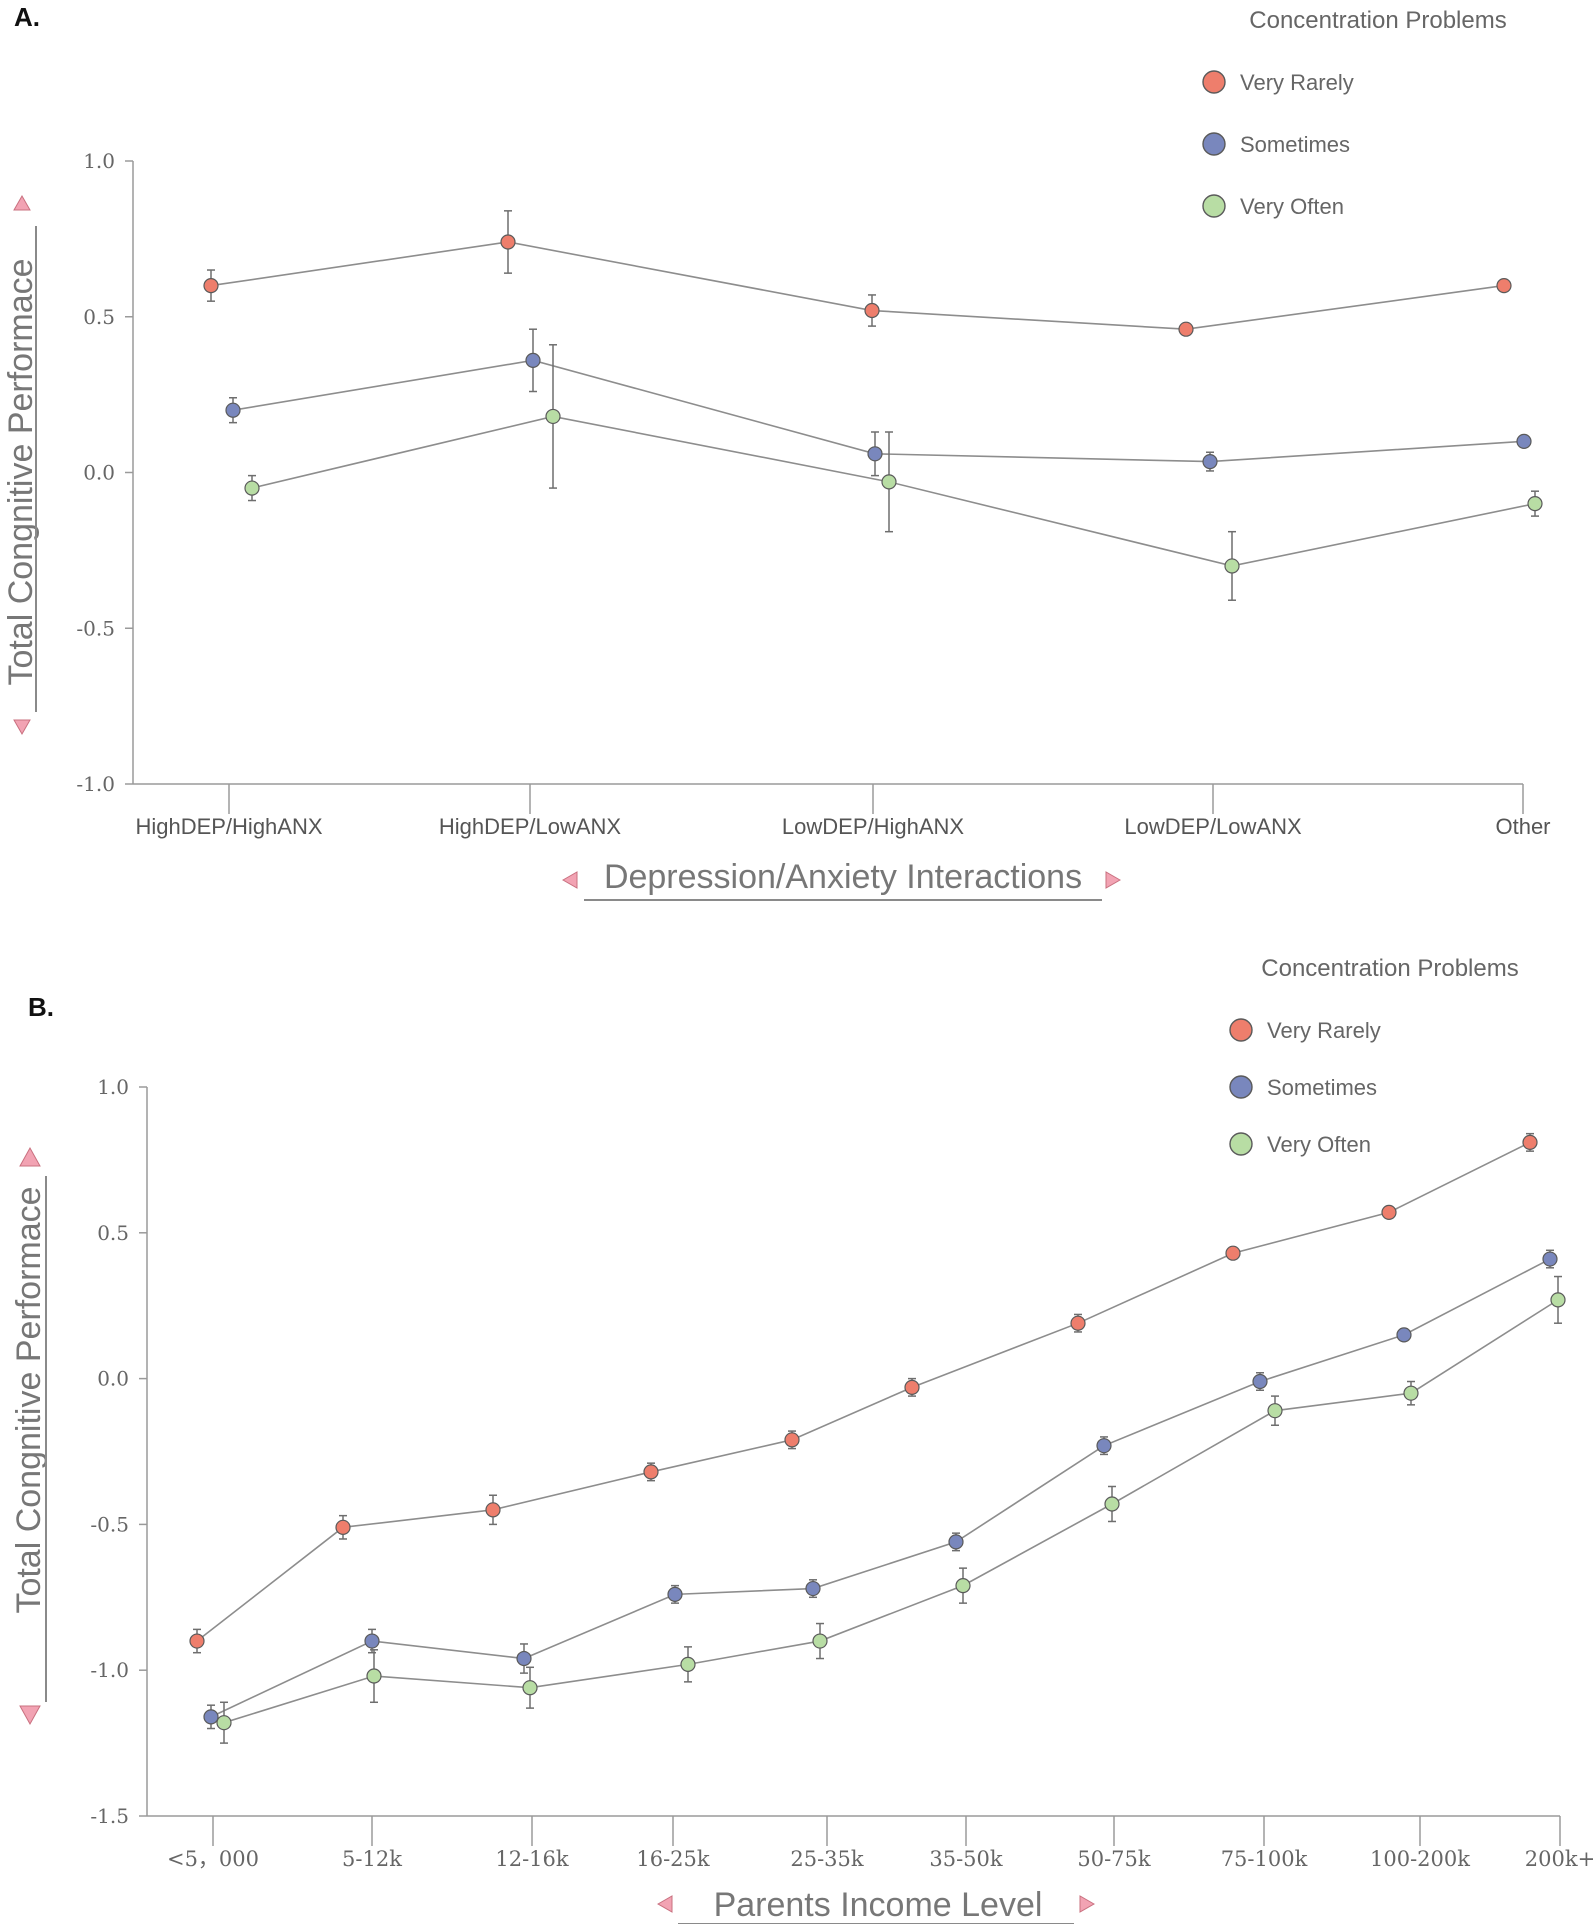  I want to click on panel-a-y-tick-label: 1.0, so click(99, 161).